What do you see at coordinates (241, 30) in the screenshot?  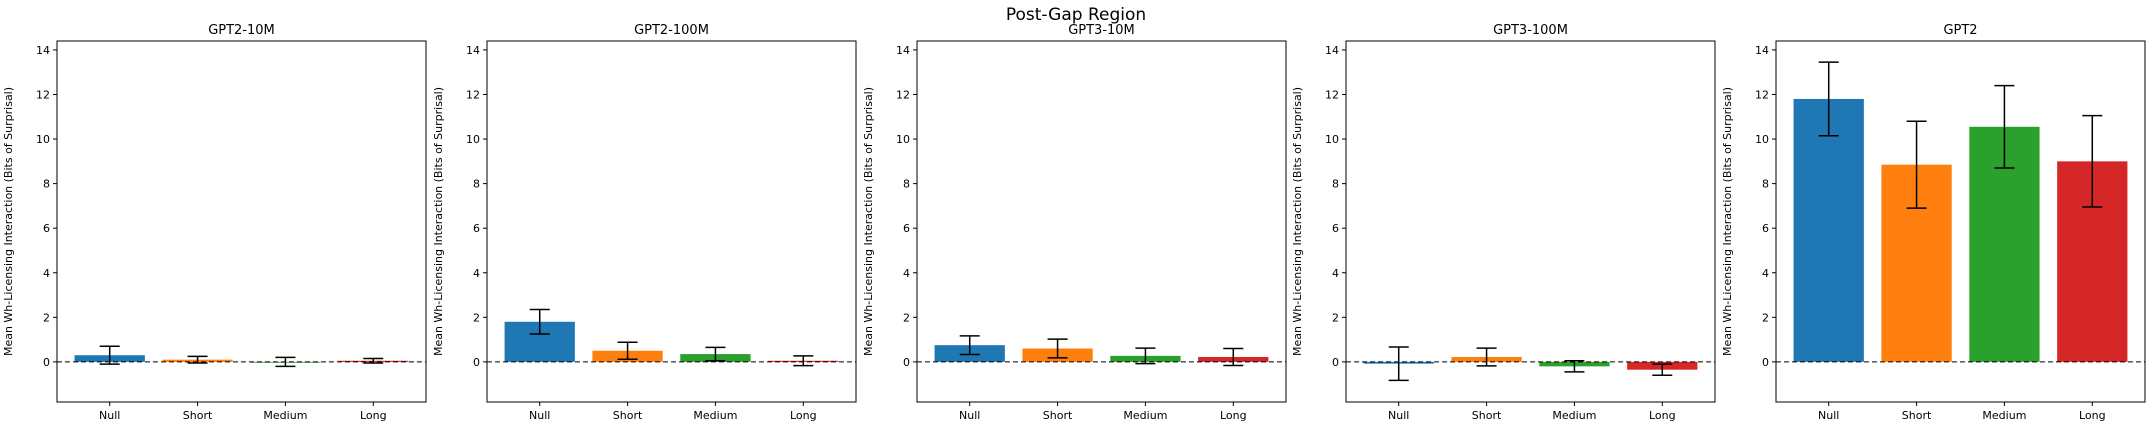 I see `panel-title: GPT2-10M` at bounding box center [241, 30].